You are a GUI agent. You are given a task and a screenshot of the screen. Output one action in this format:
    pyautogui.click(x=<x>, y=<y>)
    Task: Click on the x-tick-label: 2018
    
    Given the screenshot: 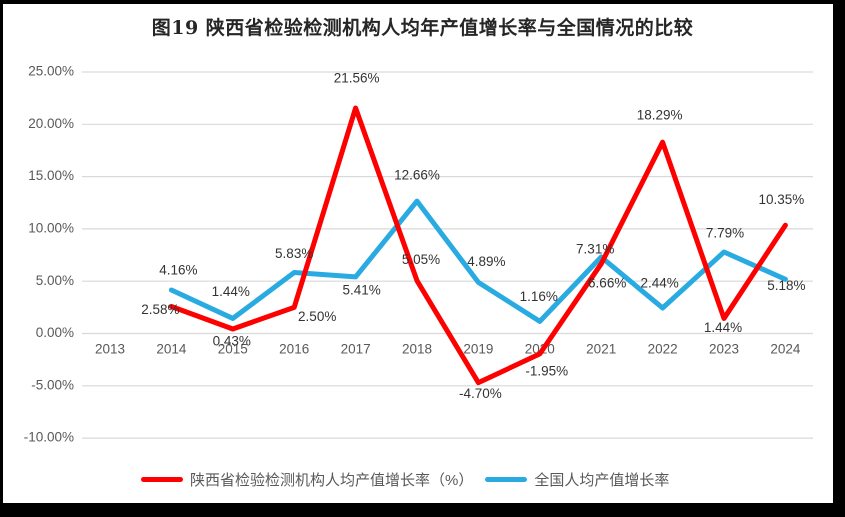 What is the action you would take?
    pyautogui.click(x=417, y=349)
    